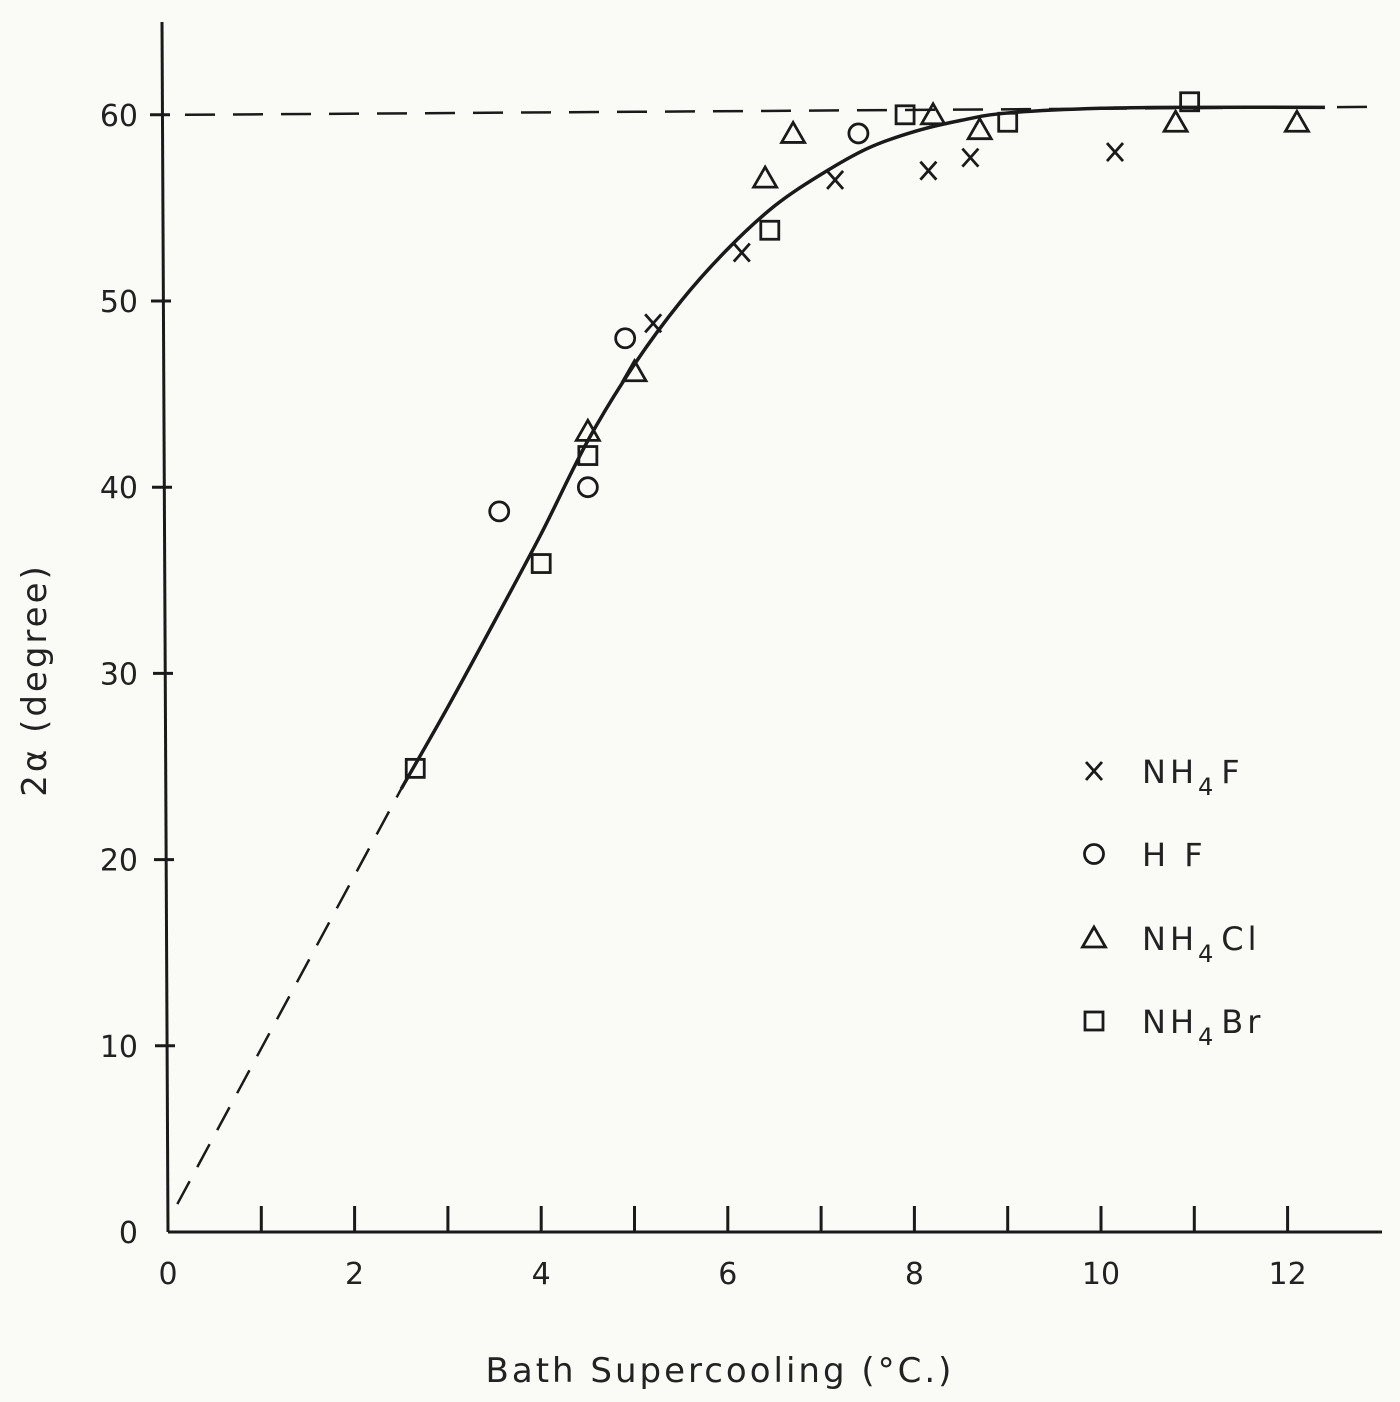 The width and height of the screenshot is (1400, 1402). Describe the element at coordinates (1101, 1274) in the screenshot. I see `x-tick-label: 10` at that location.